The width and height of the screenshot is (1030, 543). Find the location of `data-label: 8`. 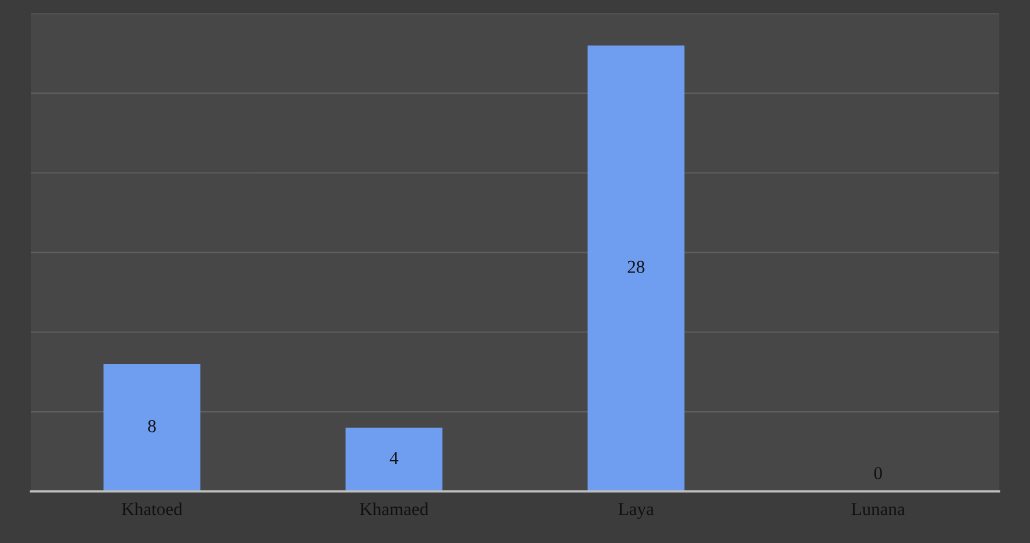

data-label: 8 is located at coordinates (152, 426).